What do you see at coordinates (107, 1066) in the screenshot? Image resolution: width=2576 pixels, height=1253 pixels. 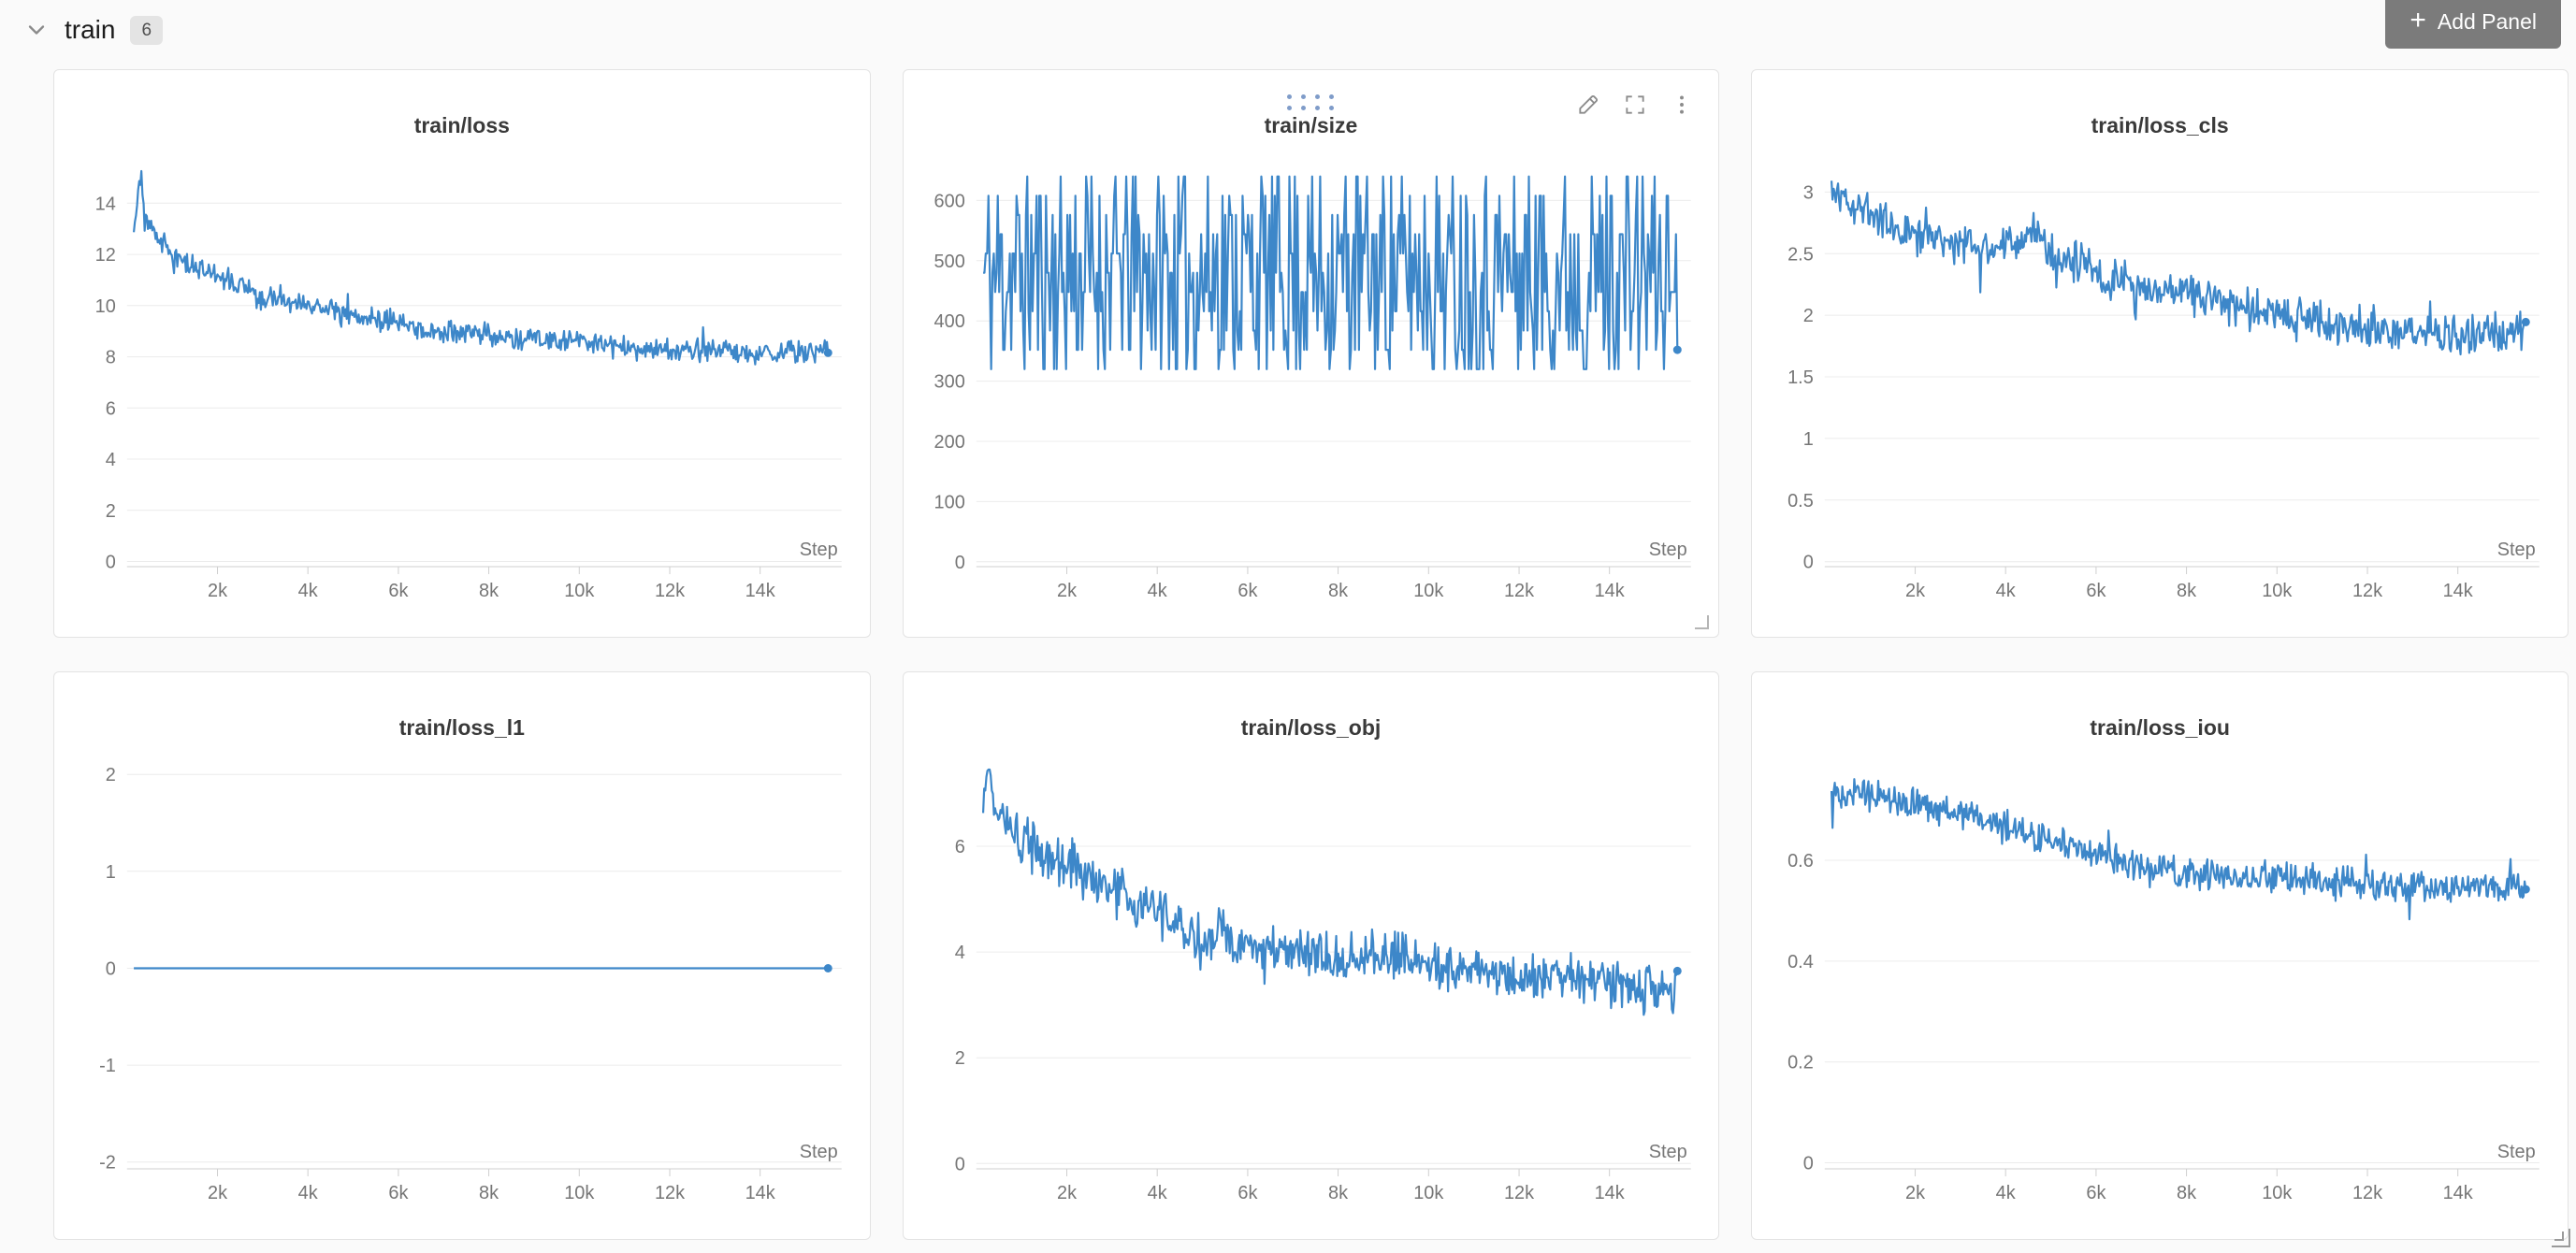 I see `svg-text: -1` at bounding box center [107, 1066].